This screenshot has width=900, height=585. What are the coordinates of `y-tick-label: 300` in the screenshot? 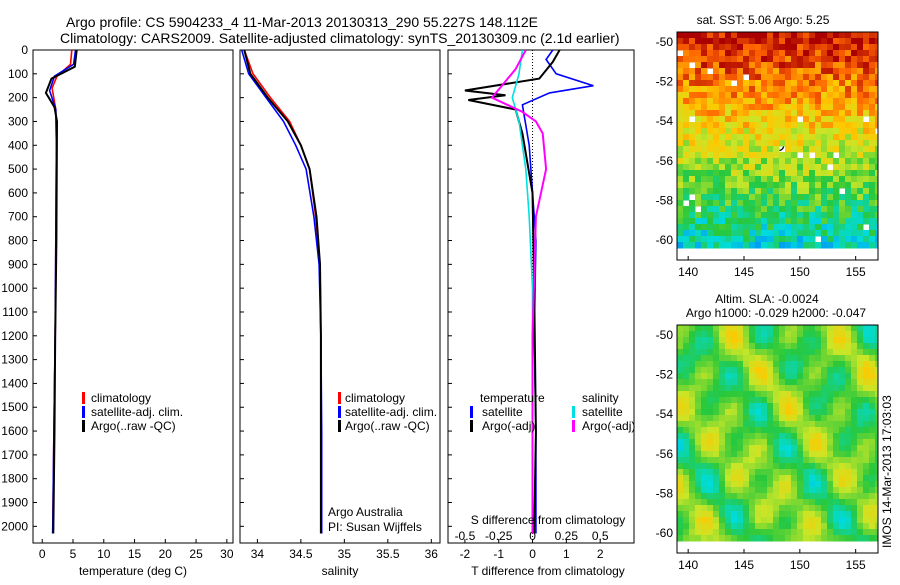 It's located at (18, 121).